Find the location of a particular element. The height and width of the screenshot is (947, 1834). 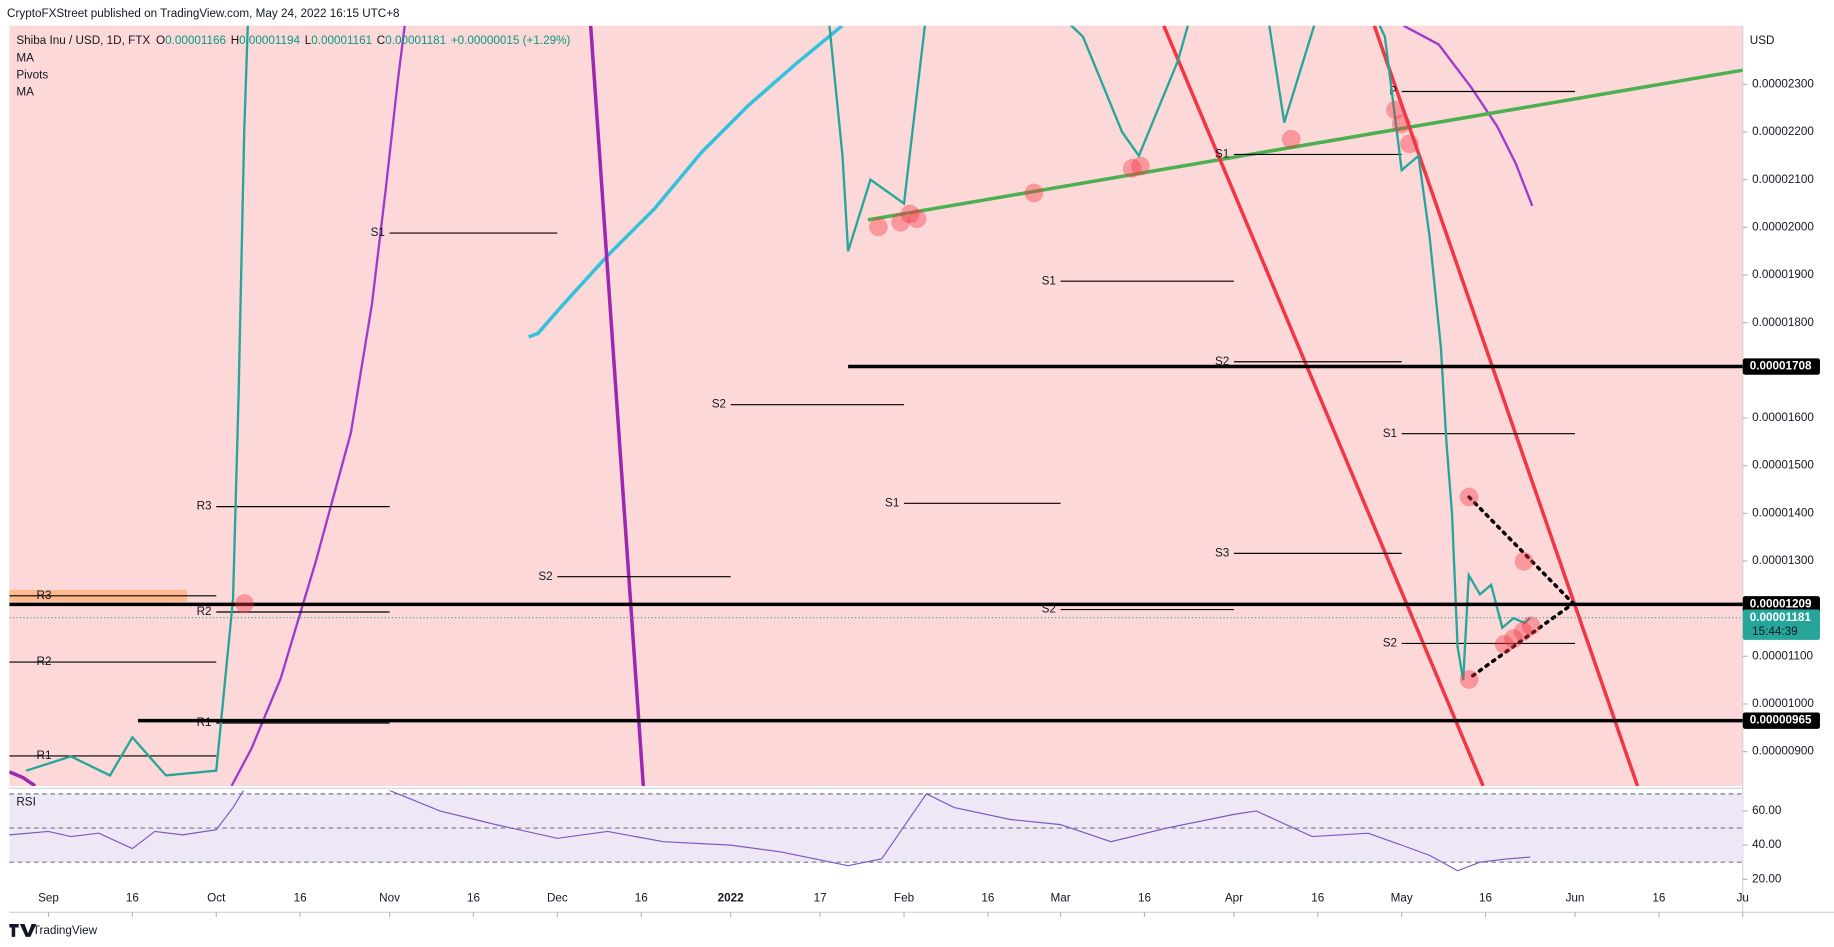

price-change: +0.00000015 (+1.29%) is located at coordinates (511, 40).